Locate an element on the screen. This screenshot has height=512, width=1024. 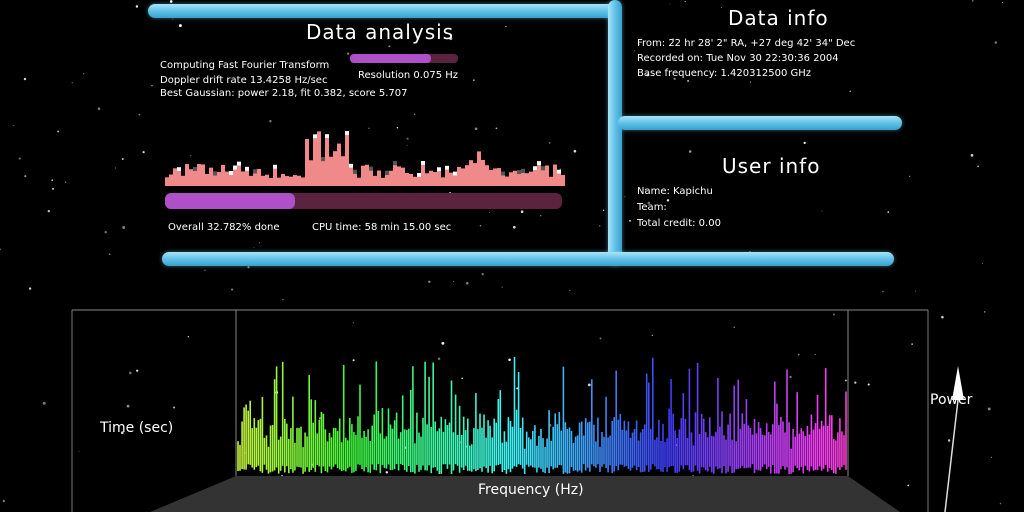
total-credit: Total credit: 0.00 is located at coordinates (679, 223).